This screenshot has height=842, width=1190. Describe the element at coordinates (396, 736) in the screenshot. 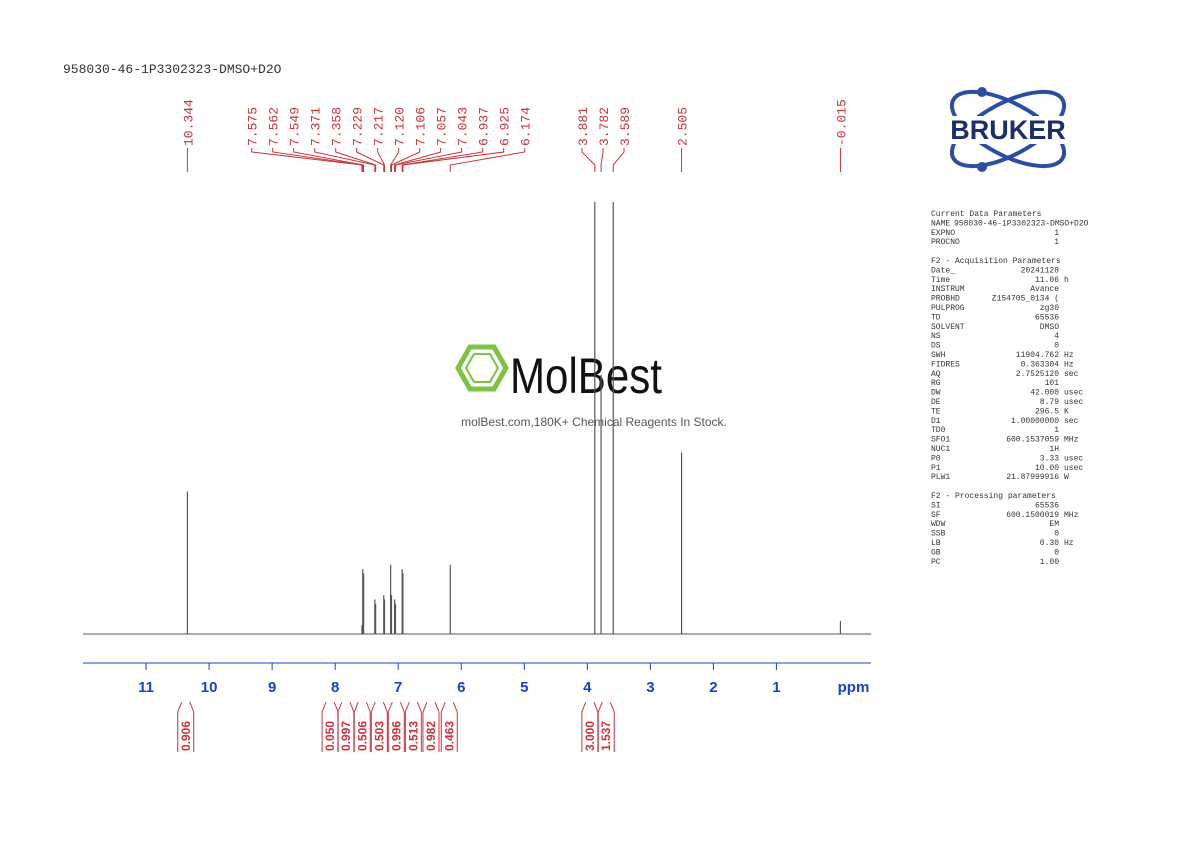

I see `integral-label: 0.996` at that location.